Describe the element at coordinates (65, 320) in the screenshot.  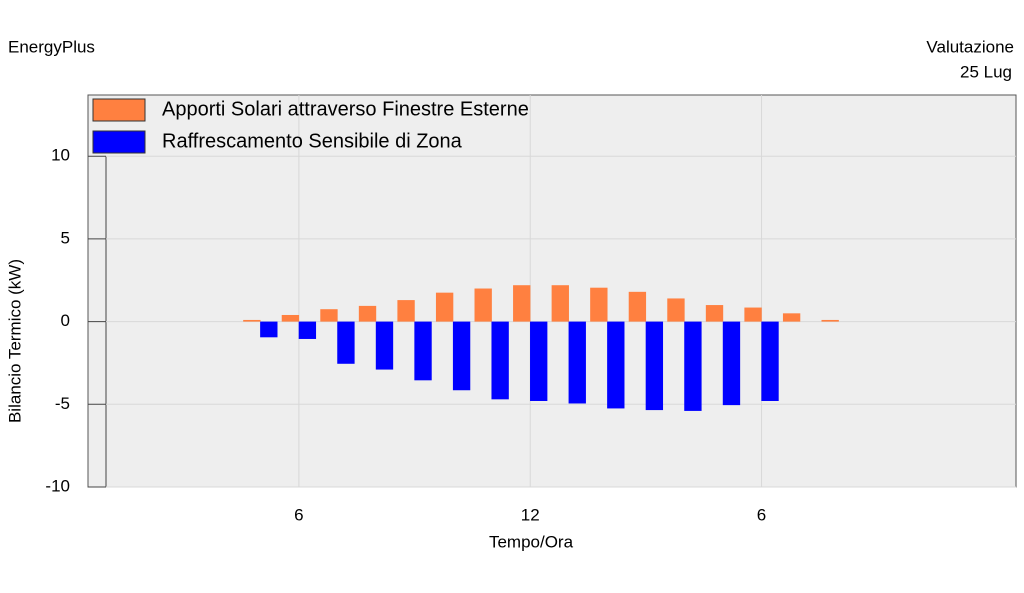
I see `y-tick-label: 0` at that location.